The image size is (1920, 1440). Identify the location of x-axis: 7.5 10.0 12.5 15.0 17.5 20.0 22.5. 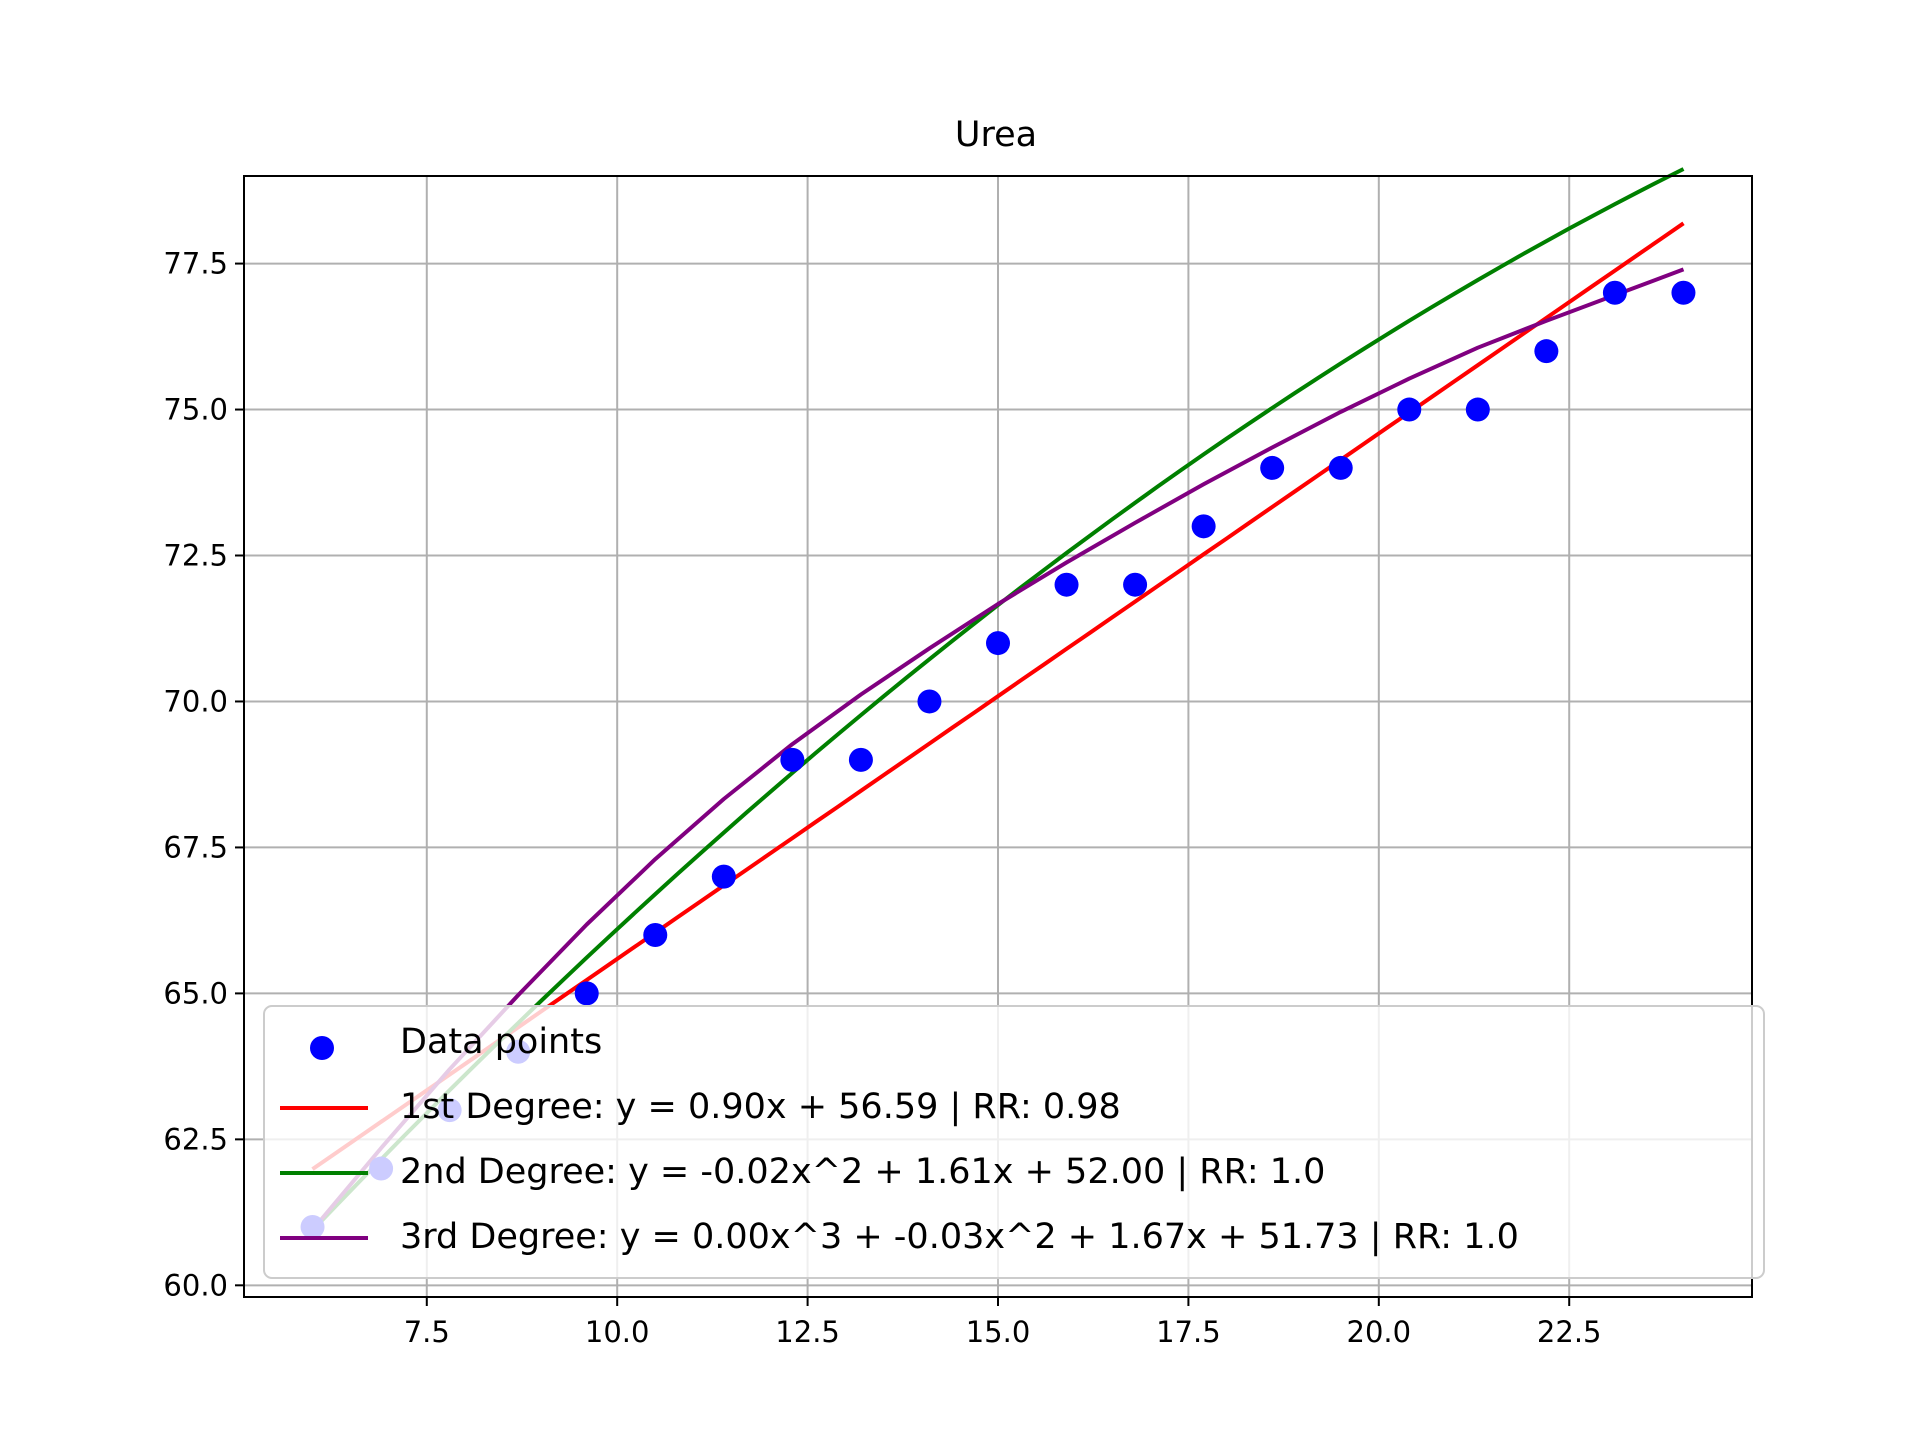
(1003, 1323).